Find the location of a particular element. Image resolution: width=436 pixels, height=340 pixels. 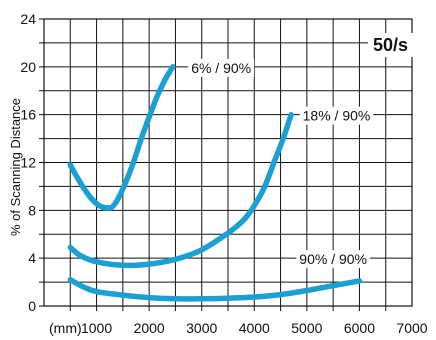

x-tick-label: 3000 is located at coordinates (201, 328).